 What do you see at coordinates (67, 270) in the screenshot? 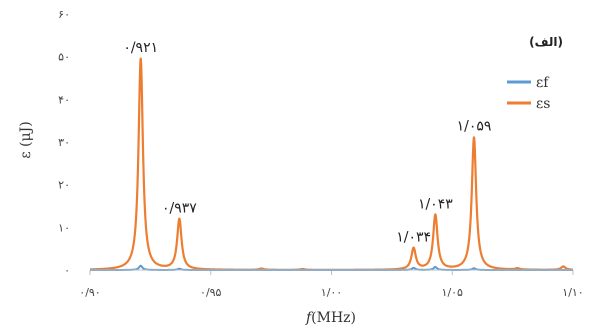
I see `y-tick-label: ۰` at bounding box center [67, 270].